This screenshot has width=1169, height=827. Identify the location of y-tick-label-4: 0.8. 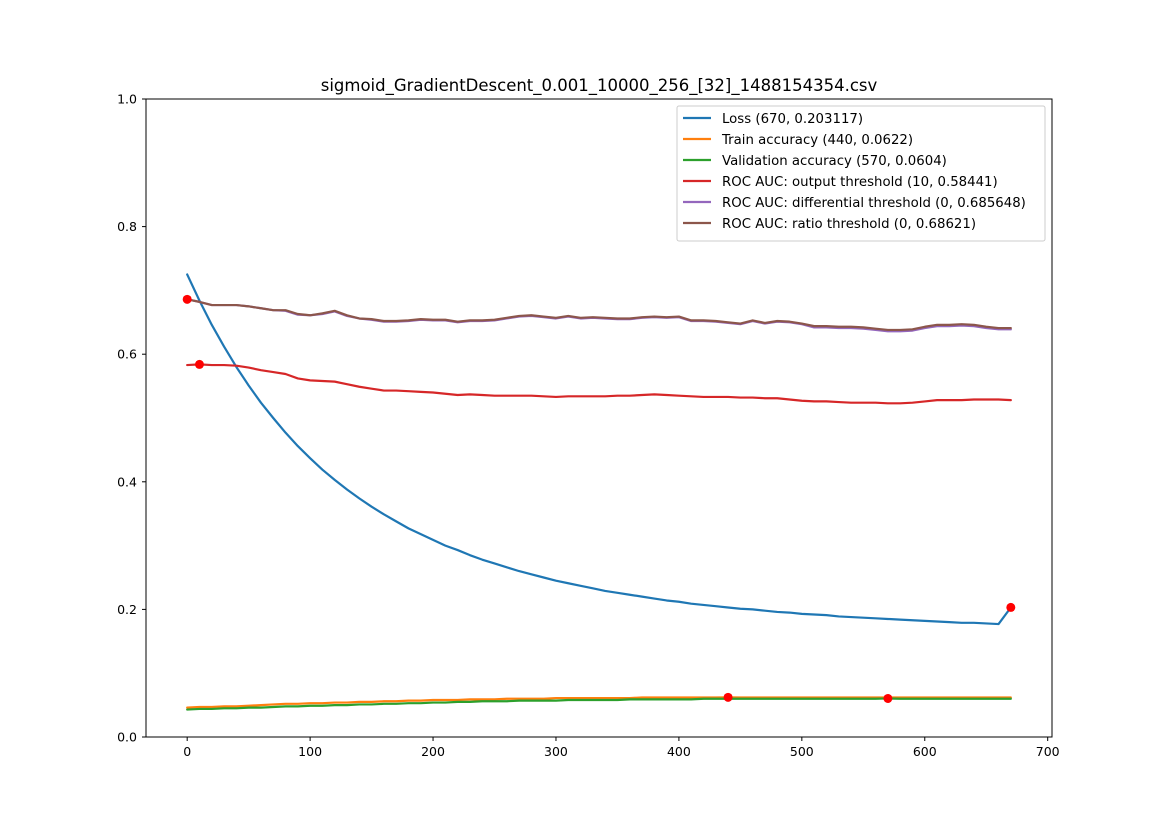
(127, 226).